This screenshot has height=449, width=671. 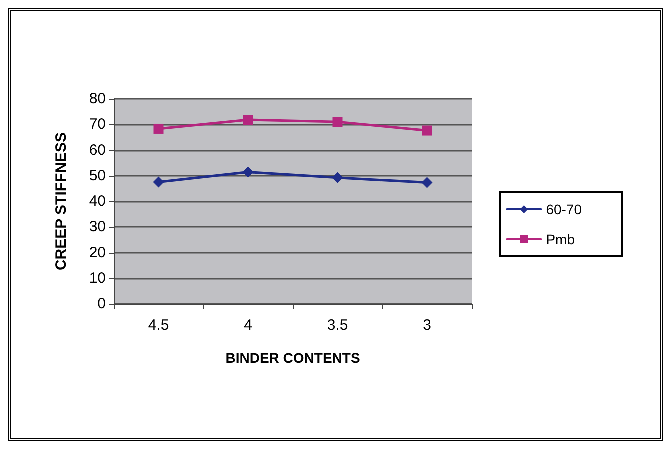 What do you see at coordinates (564, 210) in the screenshot?
I see `legend-label: 60-70` at bounding box center [564, 210].